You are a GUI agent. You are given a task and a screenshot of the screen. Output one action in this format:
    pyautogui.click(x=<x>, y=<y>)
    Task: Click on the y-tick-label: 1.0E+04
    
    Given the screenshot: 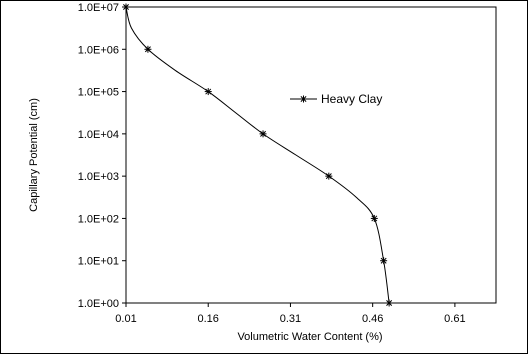 What is the action you would take?
    pyautogui.click(x=98, y=135)
    